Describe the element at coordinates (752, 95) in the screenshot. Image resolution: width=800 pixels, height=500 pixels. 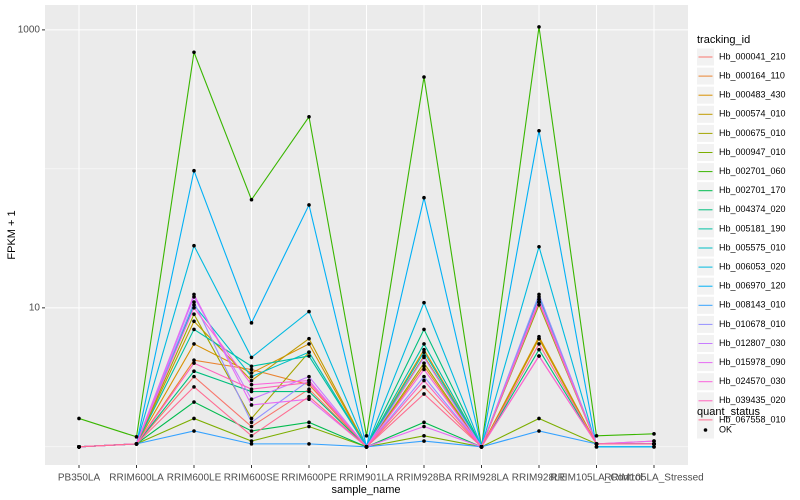
I see `legend-label: Hb_000483_430` at that location.